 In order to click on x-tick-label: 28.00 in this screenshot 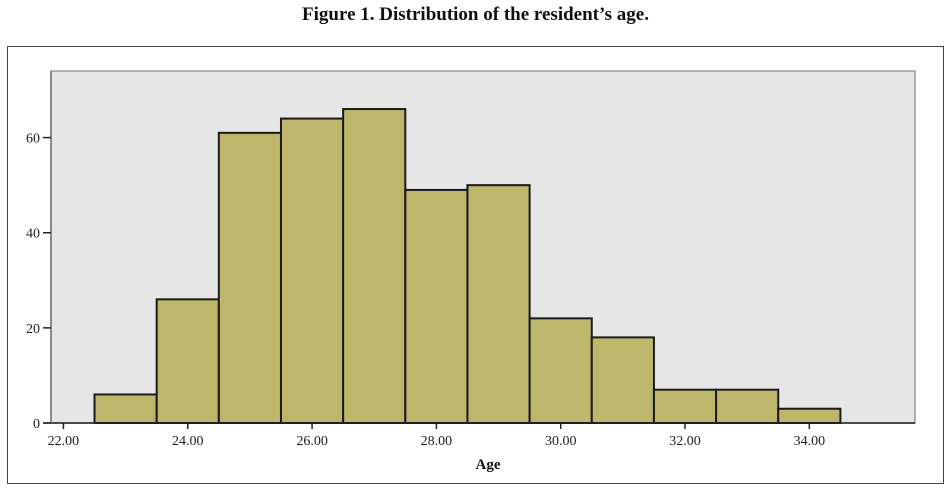, I will do `click(437, 441)`.